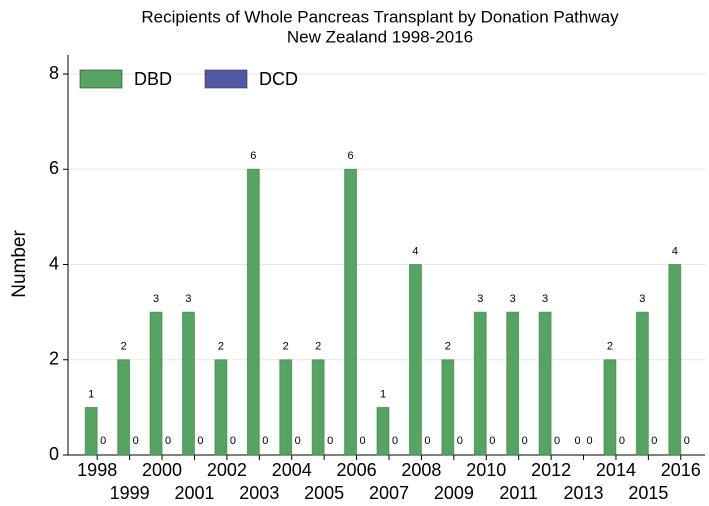 Image resolution: width=709 pixels, height=506 pixels. What do you see at coordinates (486, 470) in the screenshot?
I see `x-tick-label: 2010` at bounding box center [486, 470].